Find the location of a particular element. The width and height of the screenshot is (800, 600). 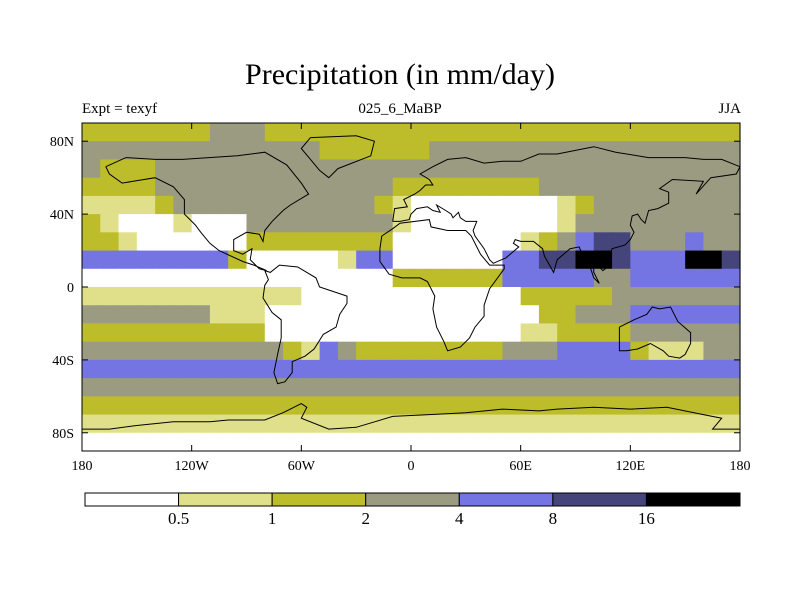

time-label: 025_6_MaBP is located at coordinates (400, 109).